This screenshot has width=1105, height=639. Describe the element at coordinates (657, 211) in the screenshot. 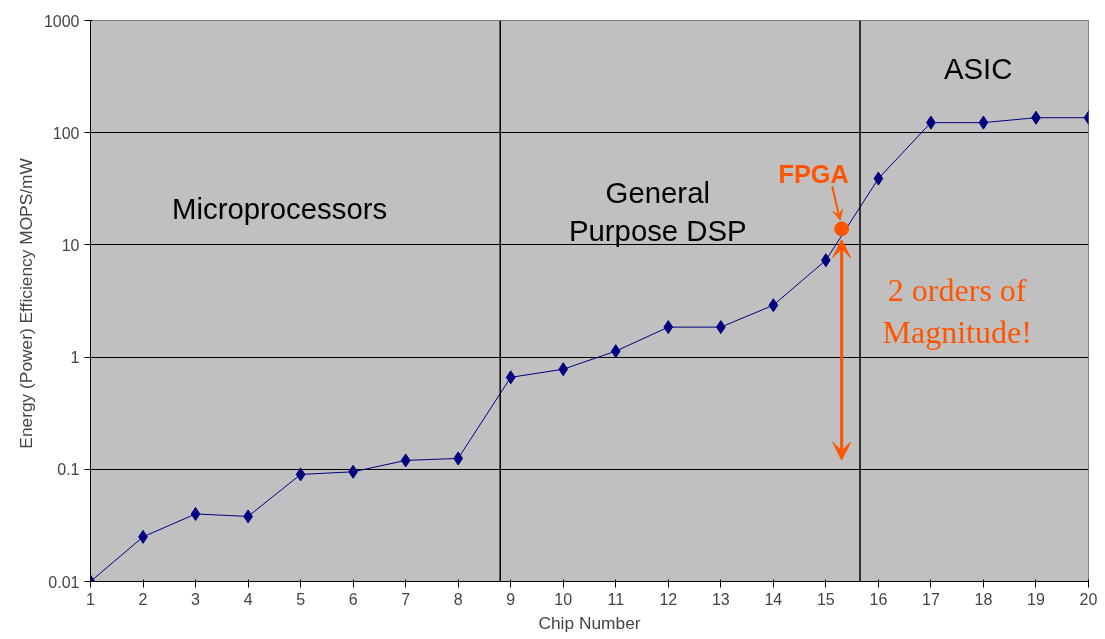

I see `annotation: General Purpose DSP` at that location.